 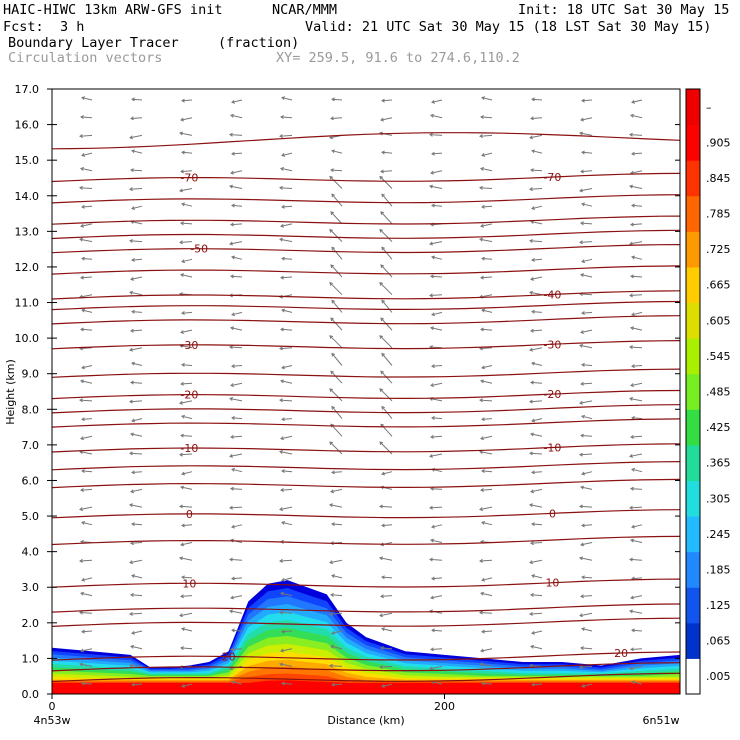 What do you see at coordinates (552, 513) in the screenshot?
I see `contour-label: 0` at bounding box center [552, 513].